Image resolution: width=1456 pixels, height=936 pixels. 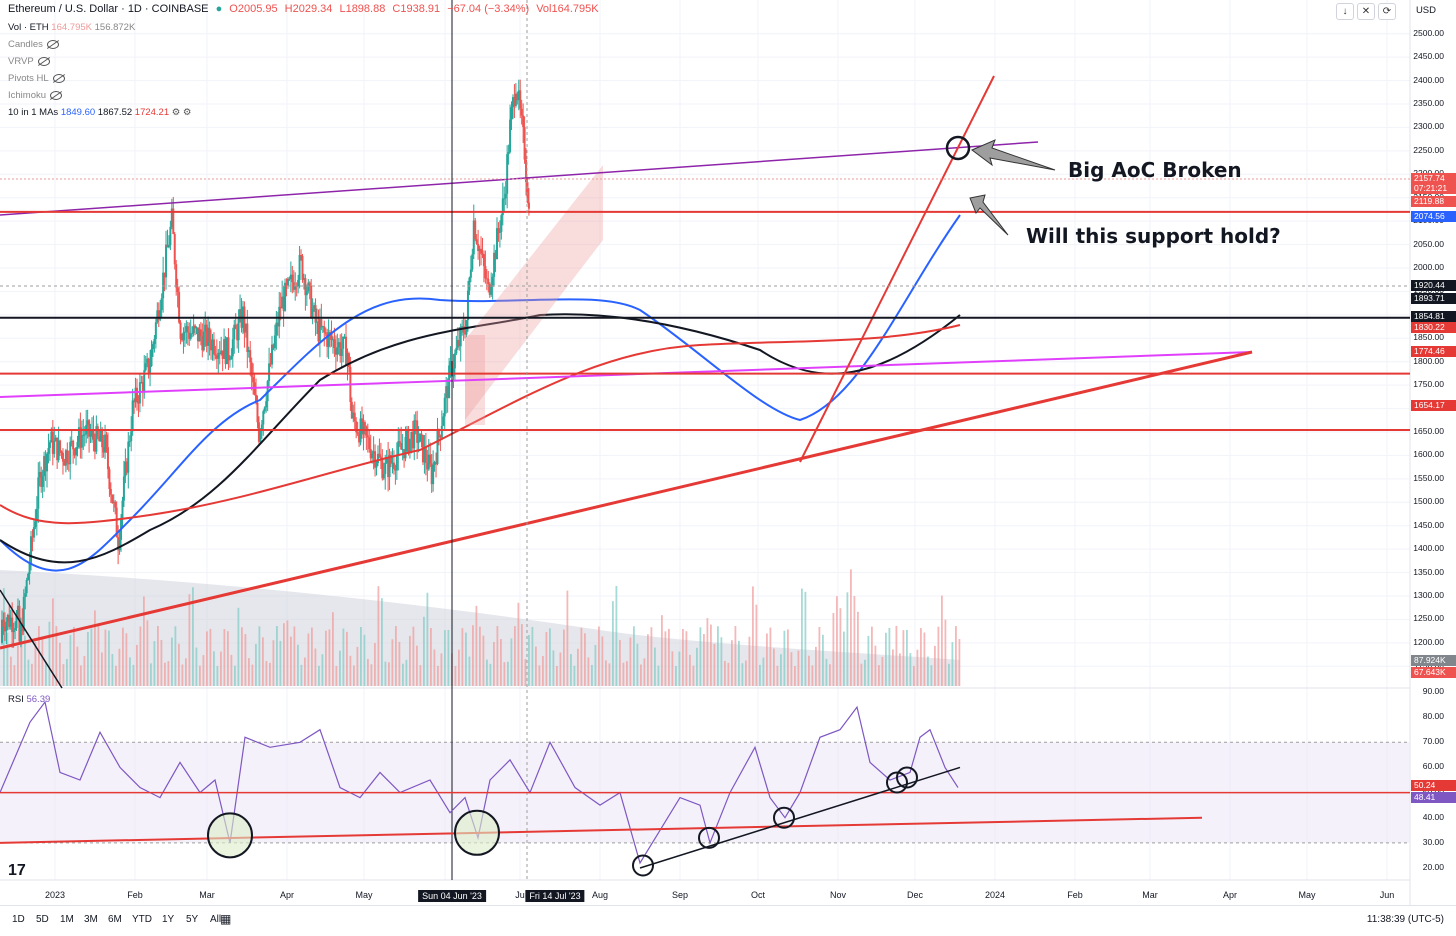 What do you see at coordinates (1405, 919) in the screenshot?
I see `clock: 11:38:39 (UTC-5)` at bounding box center [1405, 919].